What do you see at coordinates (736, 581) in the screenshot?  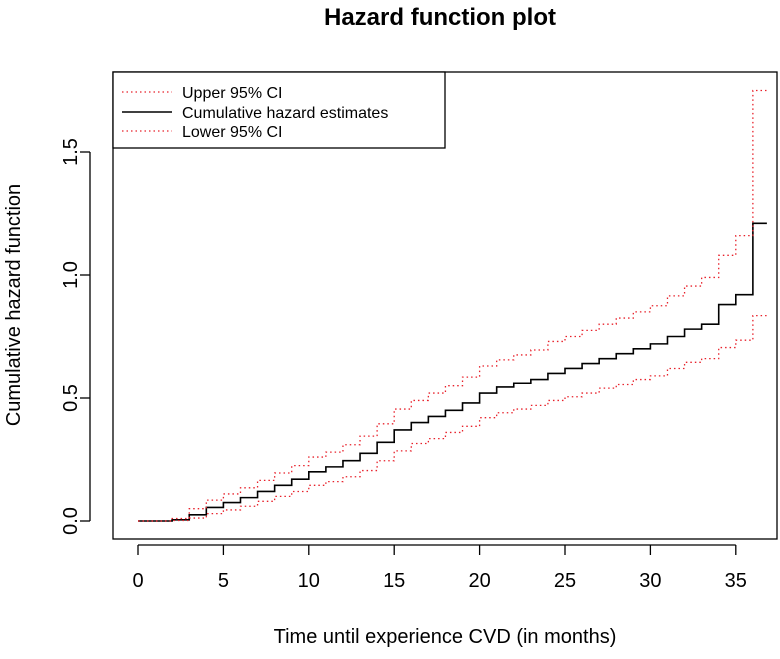 I see `x-tick-label: 35` at bounding box center [736, 581].